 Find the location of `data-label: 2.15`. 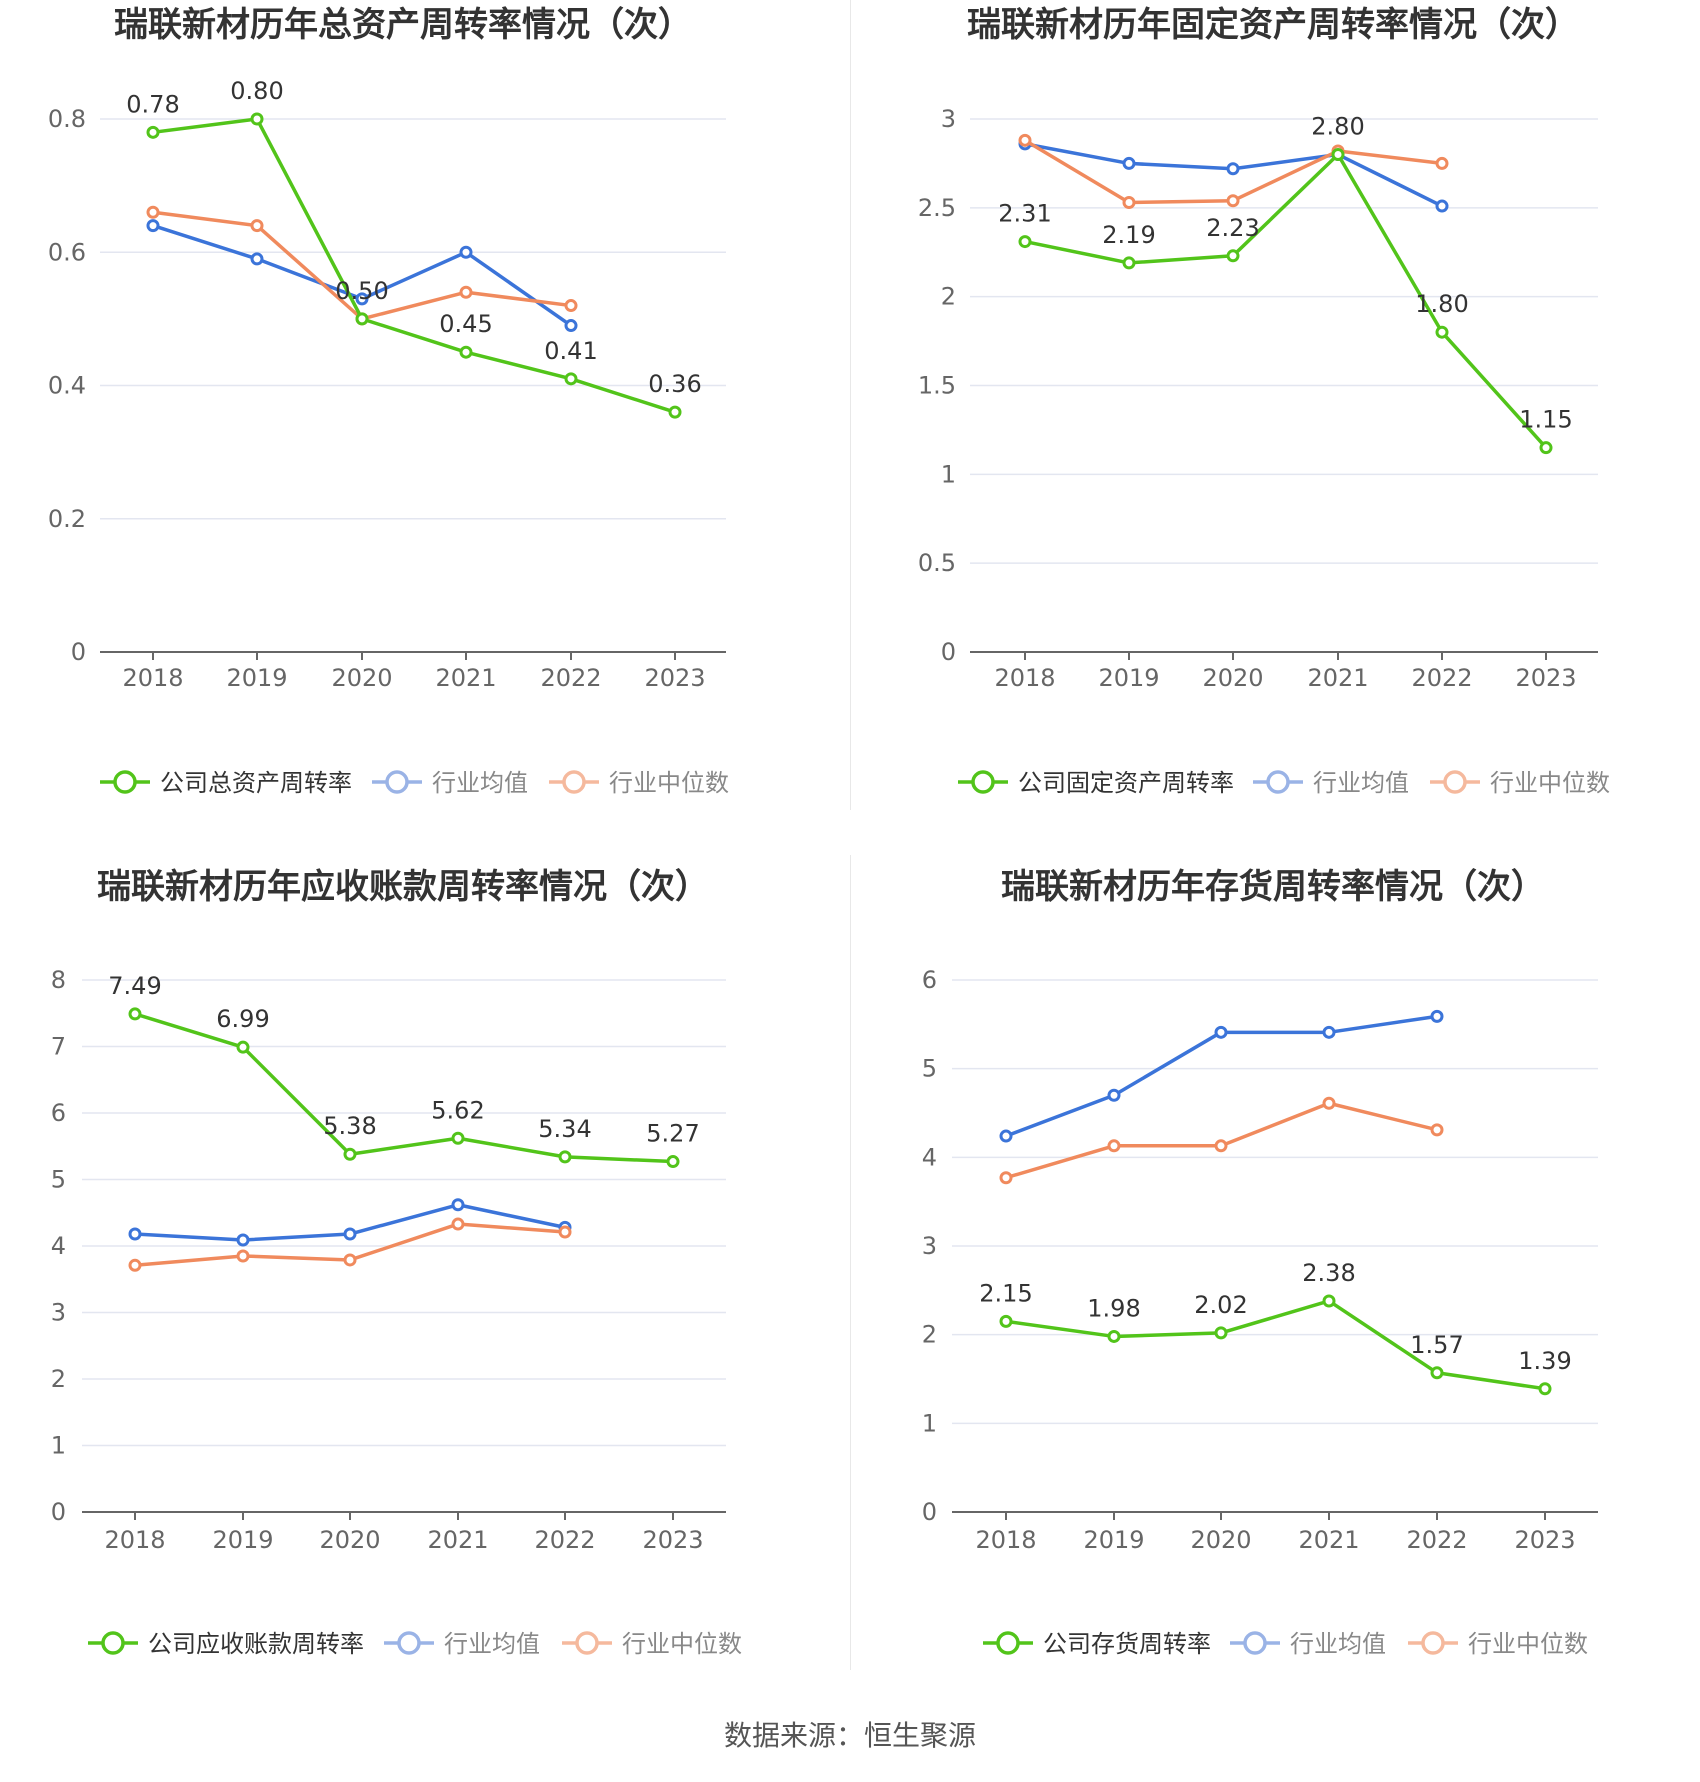

data-label: 2.15 is located at coordinates (1005, 1293).